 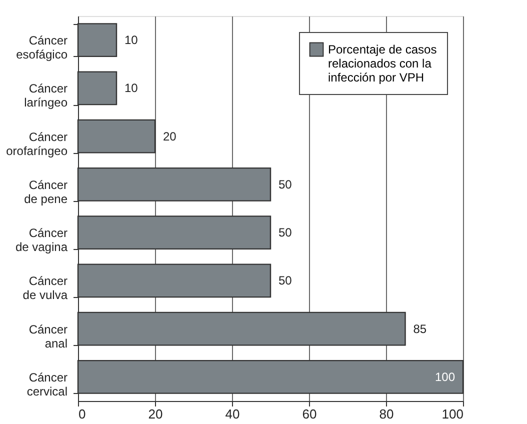 What do you see at coordinates (453, 414) in the screenshot?
I see `x-tick-label: 100` at bounding box center [453, 414].